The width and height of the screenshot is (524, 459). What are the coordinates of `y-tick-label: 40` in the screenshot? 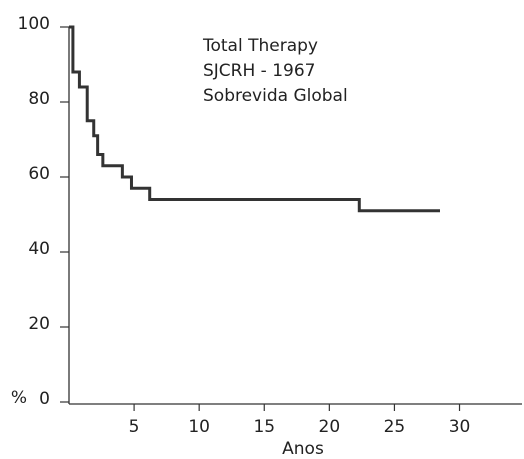 It's located at (39, 249).